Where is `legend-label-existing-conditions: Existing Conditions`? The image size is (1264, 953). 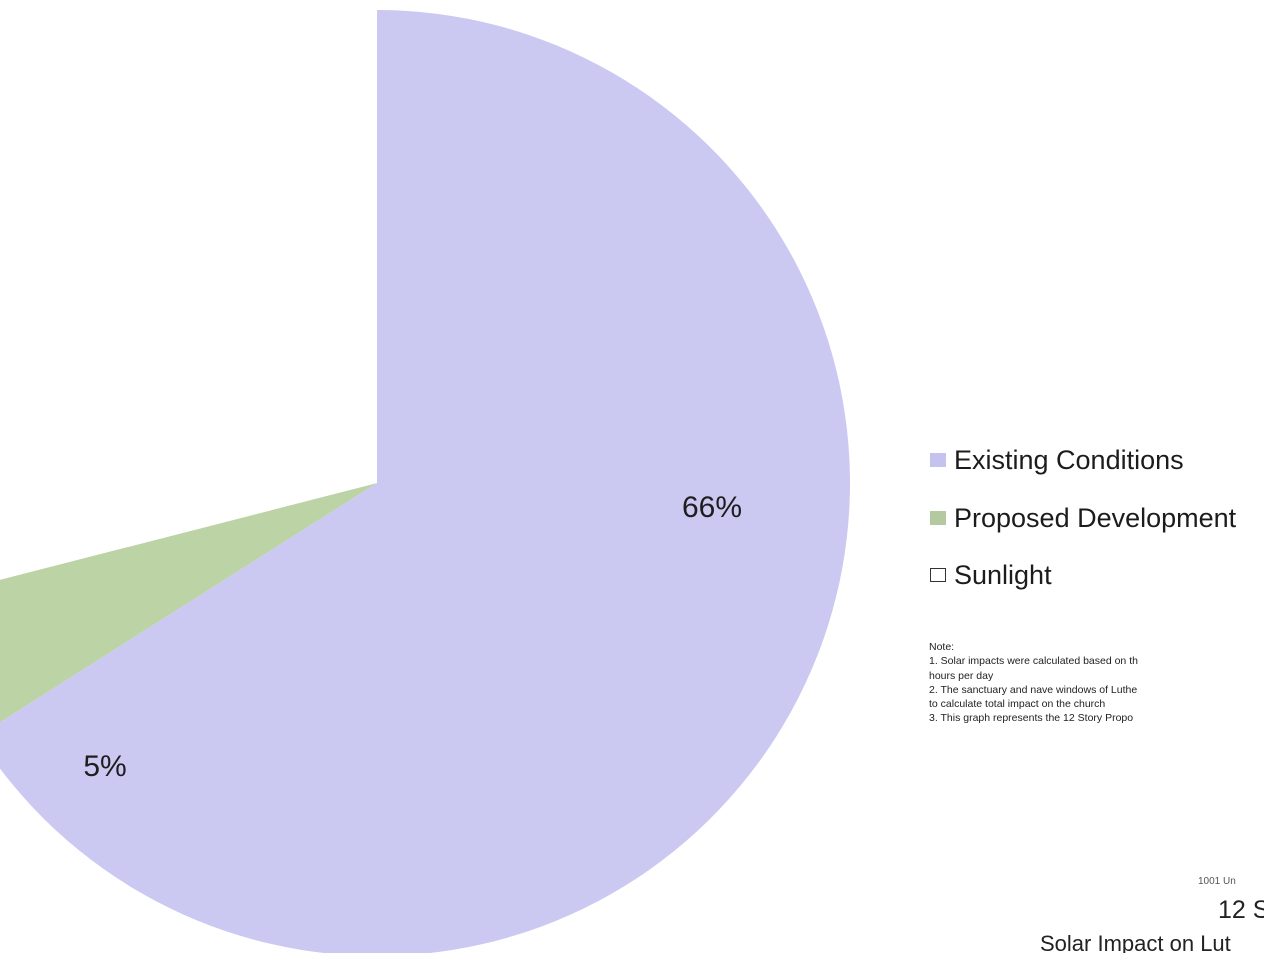 legend-label-existing-conditions: Existing Conditions is located at coordinates (1069, 460).